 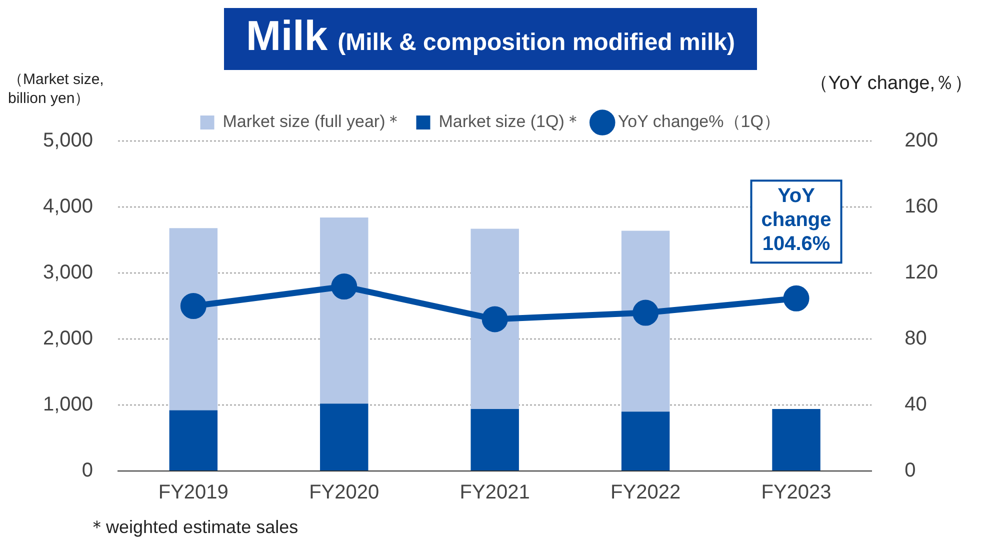 I want to click on y2-tick-label: 40, so click(x=915, y=405).